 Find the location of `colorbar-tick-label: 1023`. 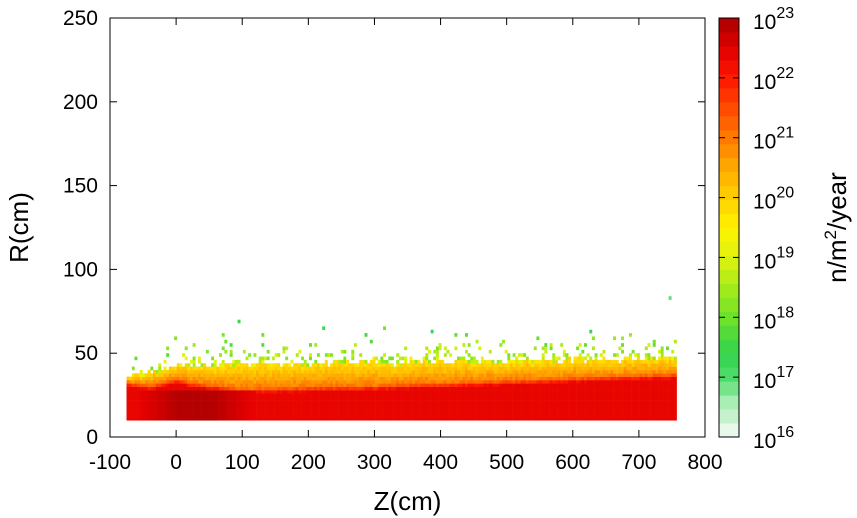

colorbar-tick-label: 1023 is located at coordinates (773, 19).